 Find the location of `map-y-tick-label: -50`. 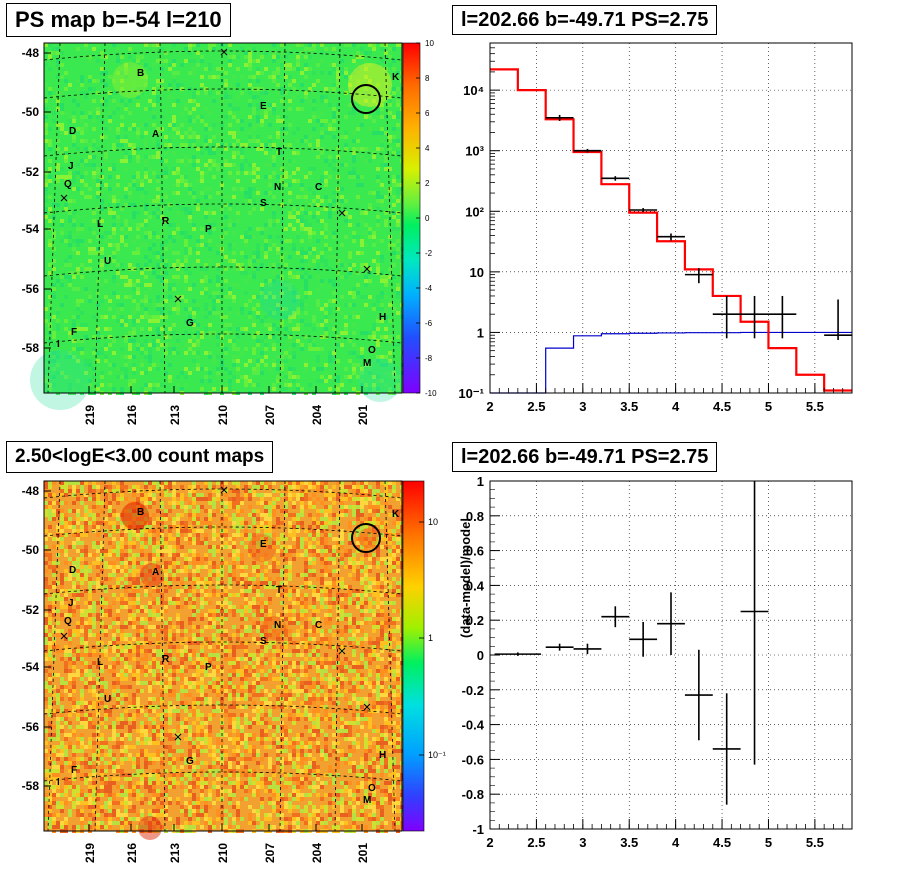

map-y-tick-label: -50 is located at coordinates (31, 112).